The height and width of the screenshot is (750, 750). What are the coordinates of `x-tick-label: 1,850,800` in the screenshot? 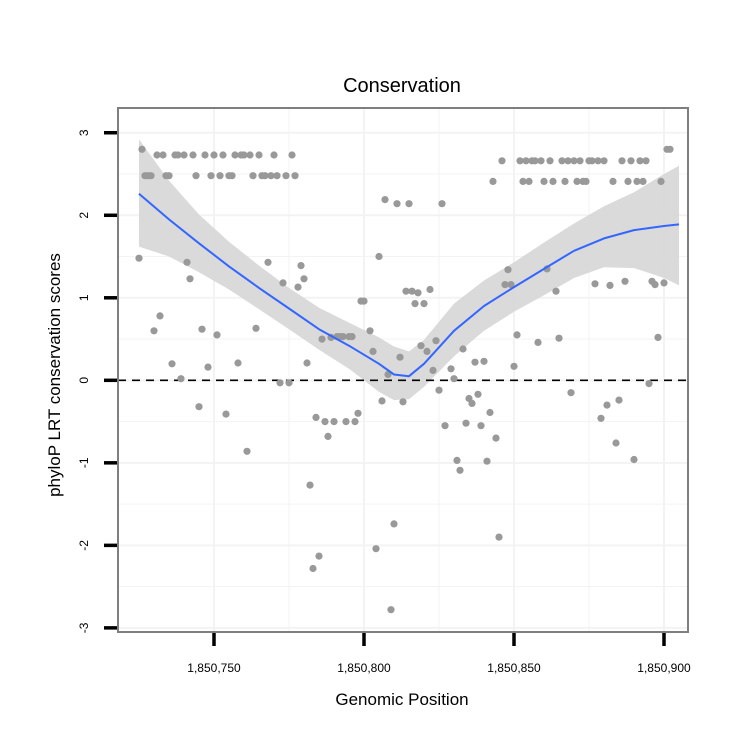 It's located at (364, 668).